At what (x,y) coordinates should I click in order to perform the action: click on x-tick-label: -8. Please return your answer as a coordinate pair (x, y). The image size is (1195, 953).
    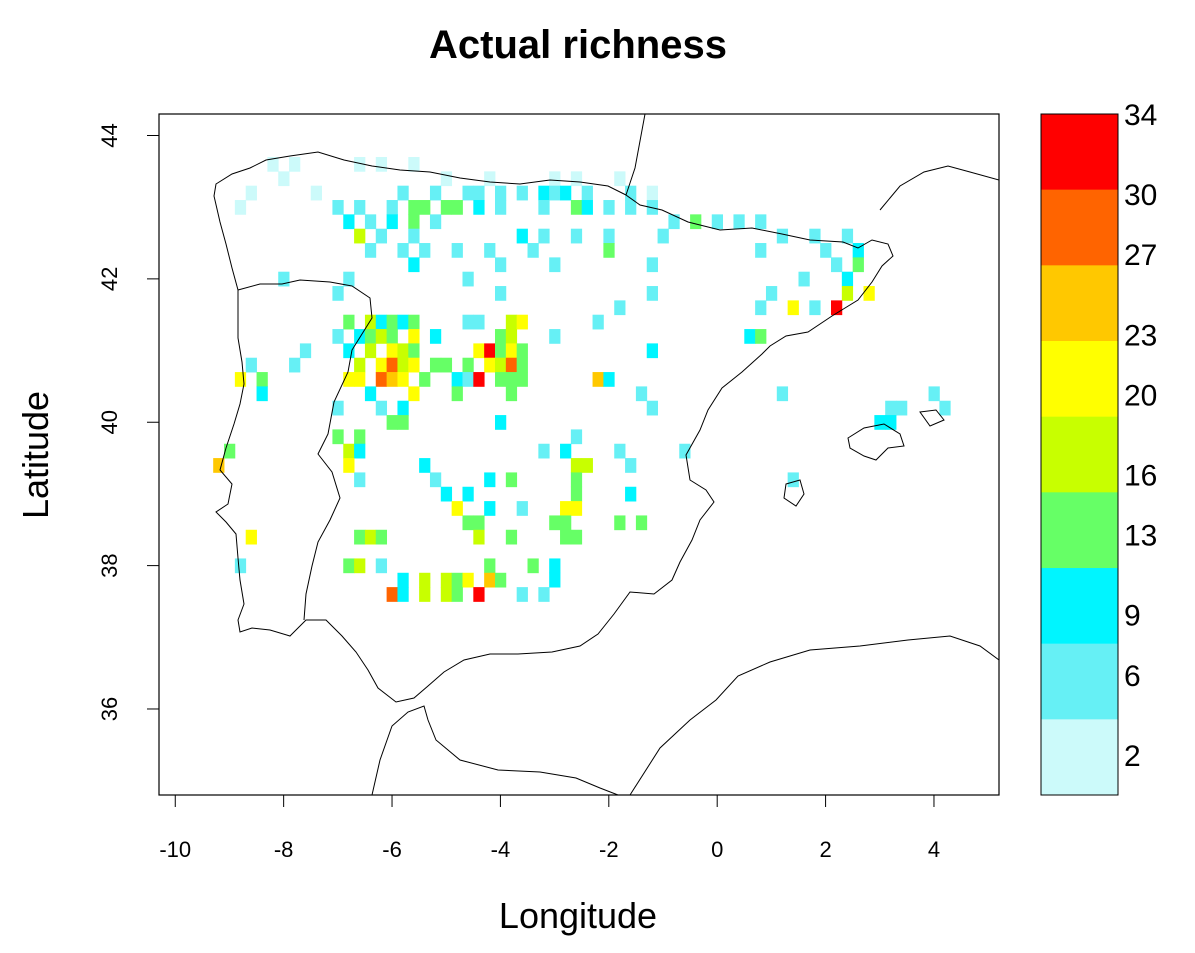
    Looking at the image, I should click on (284, 849).